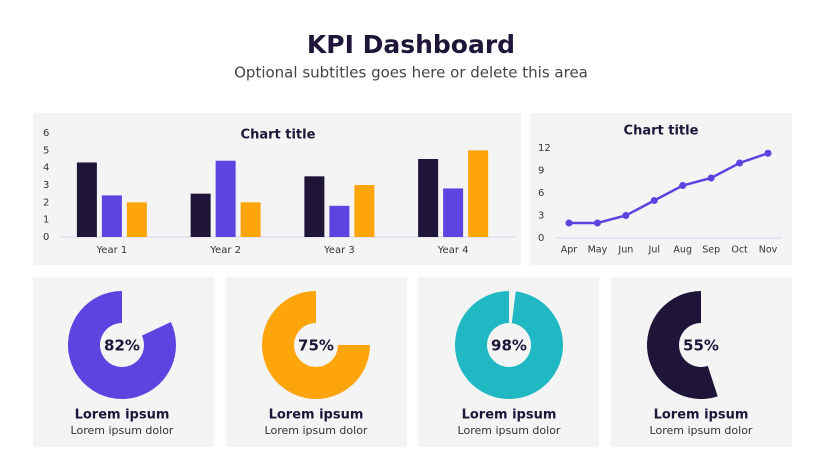 This screenshot has height=463, width=823. Describe the element at coordinates (411, 44) in the screenshot. I see `page-title: KPI Dashboard` at that location.